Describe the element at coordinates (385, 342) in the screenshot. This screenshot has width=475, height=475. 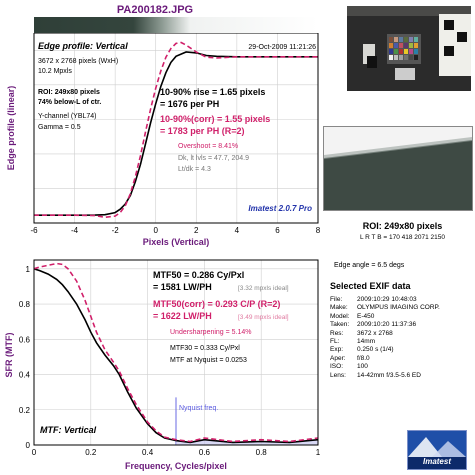
I see `exif-row: FL: 14mm` at that location.